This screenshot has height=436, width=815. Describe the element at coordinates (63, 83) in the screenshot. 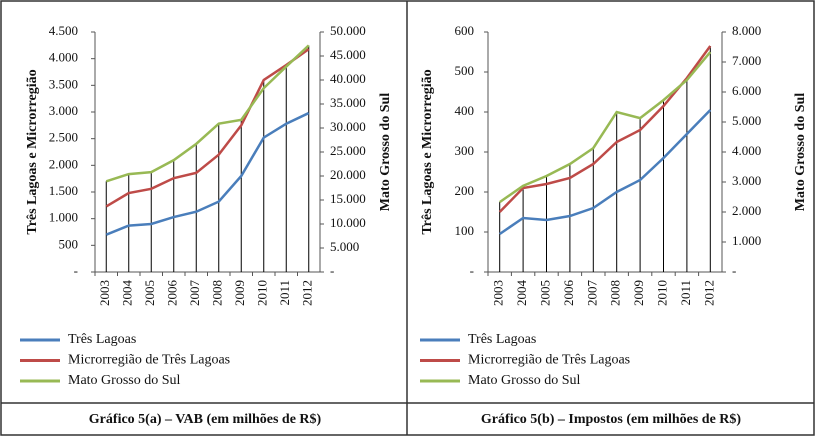

I see `y-tick-label: 3.500` at that location.